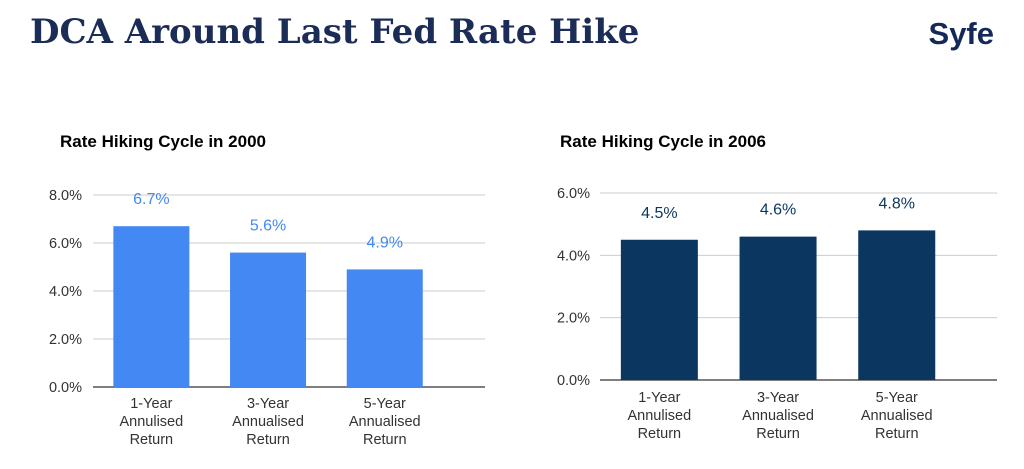  Describe the element at coordinates (151, 199) in the screenshot. I see `data-label: 6.7%` at that location.